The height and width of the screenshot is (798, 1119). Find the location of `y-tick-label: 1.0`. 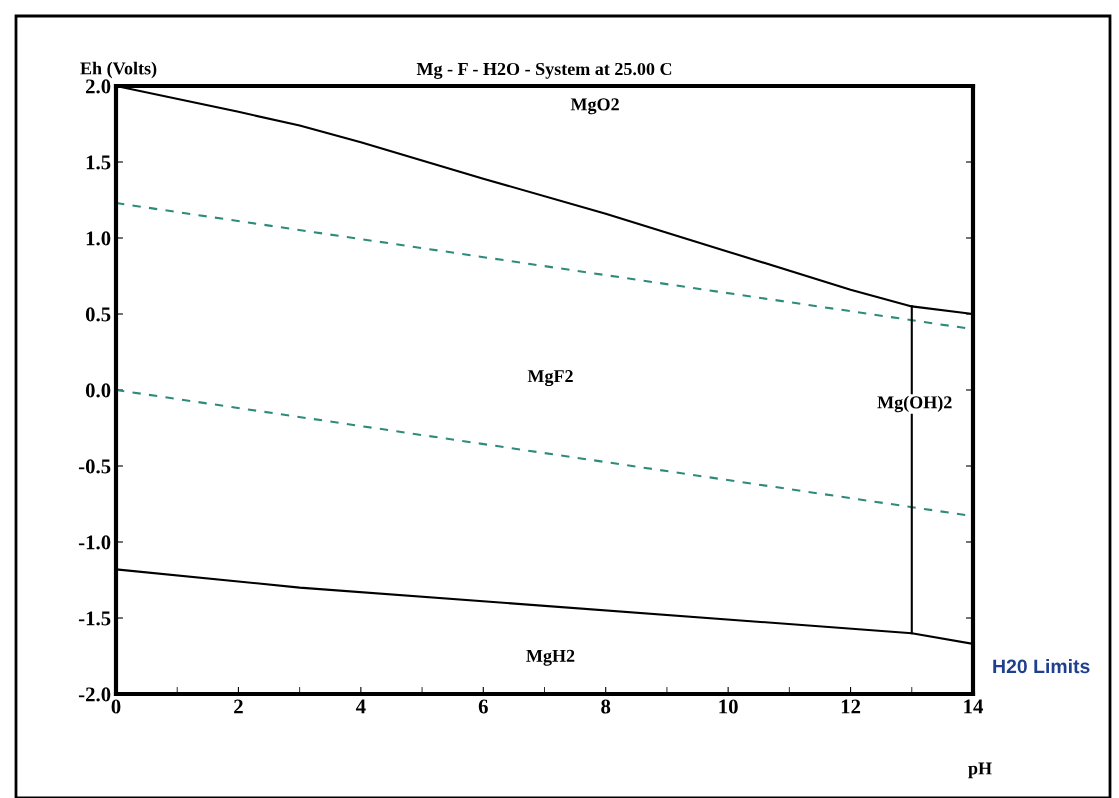

y-tick-label: 1.0 is located at coordinates (98, 238).